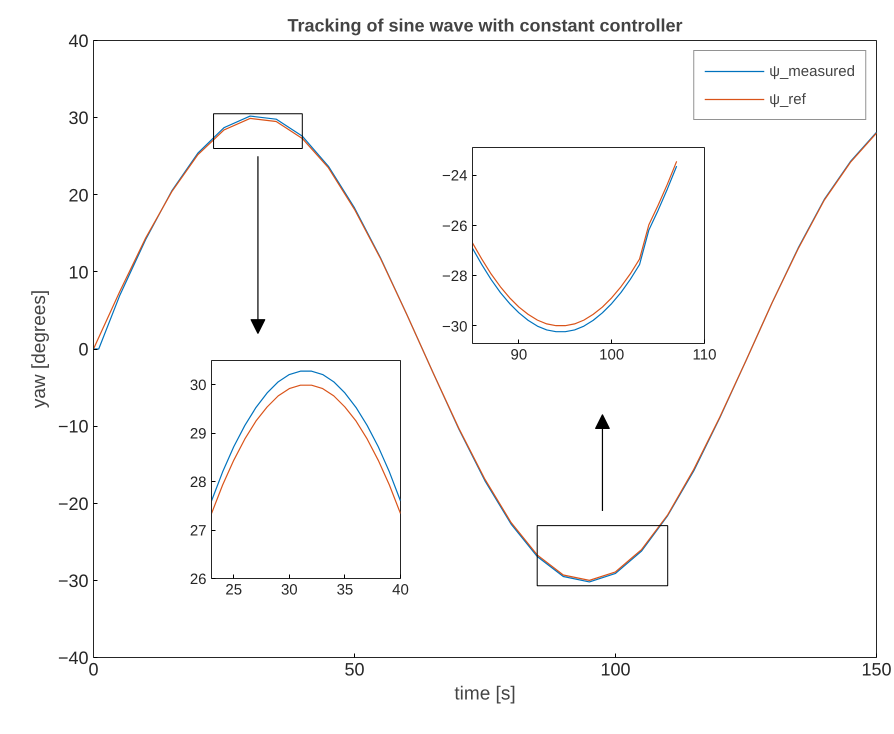 The height and width of the screenshot is (734, 894). I want to click on legend-label: ψ_measured, so click(812, 71).